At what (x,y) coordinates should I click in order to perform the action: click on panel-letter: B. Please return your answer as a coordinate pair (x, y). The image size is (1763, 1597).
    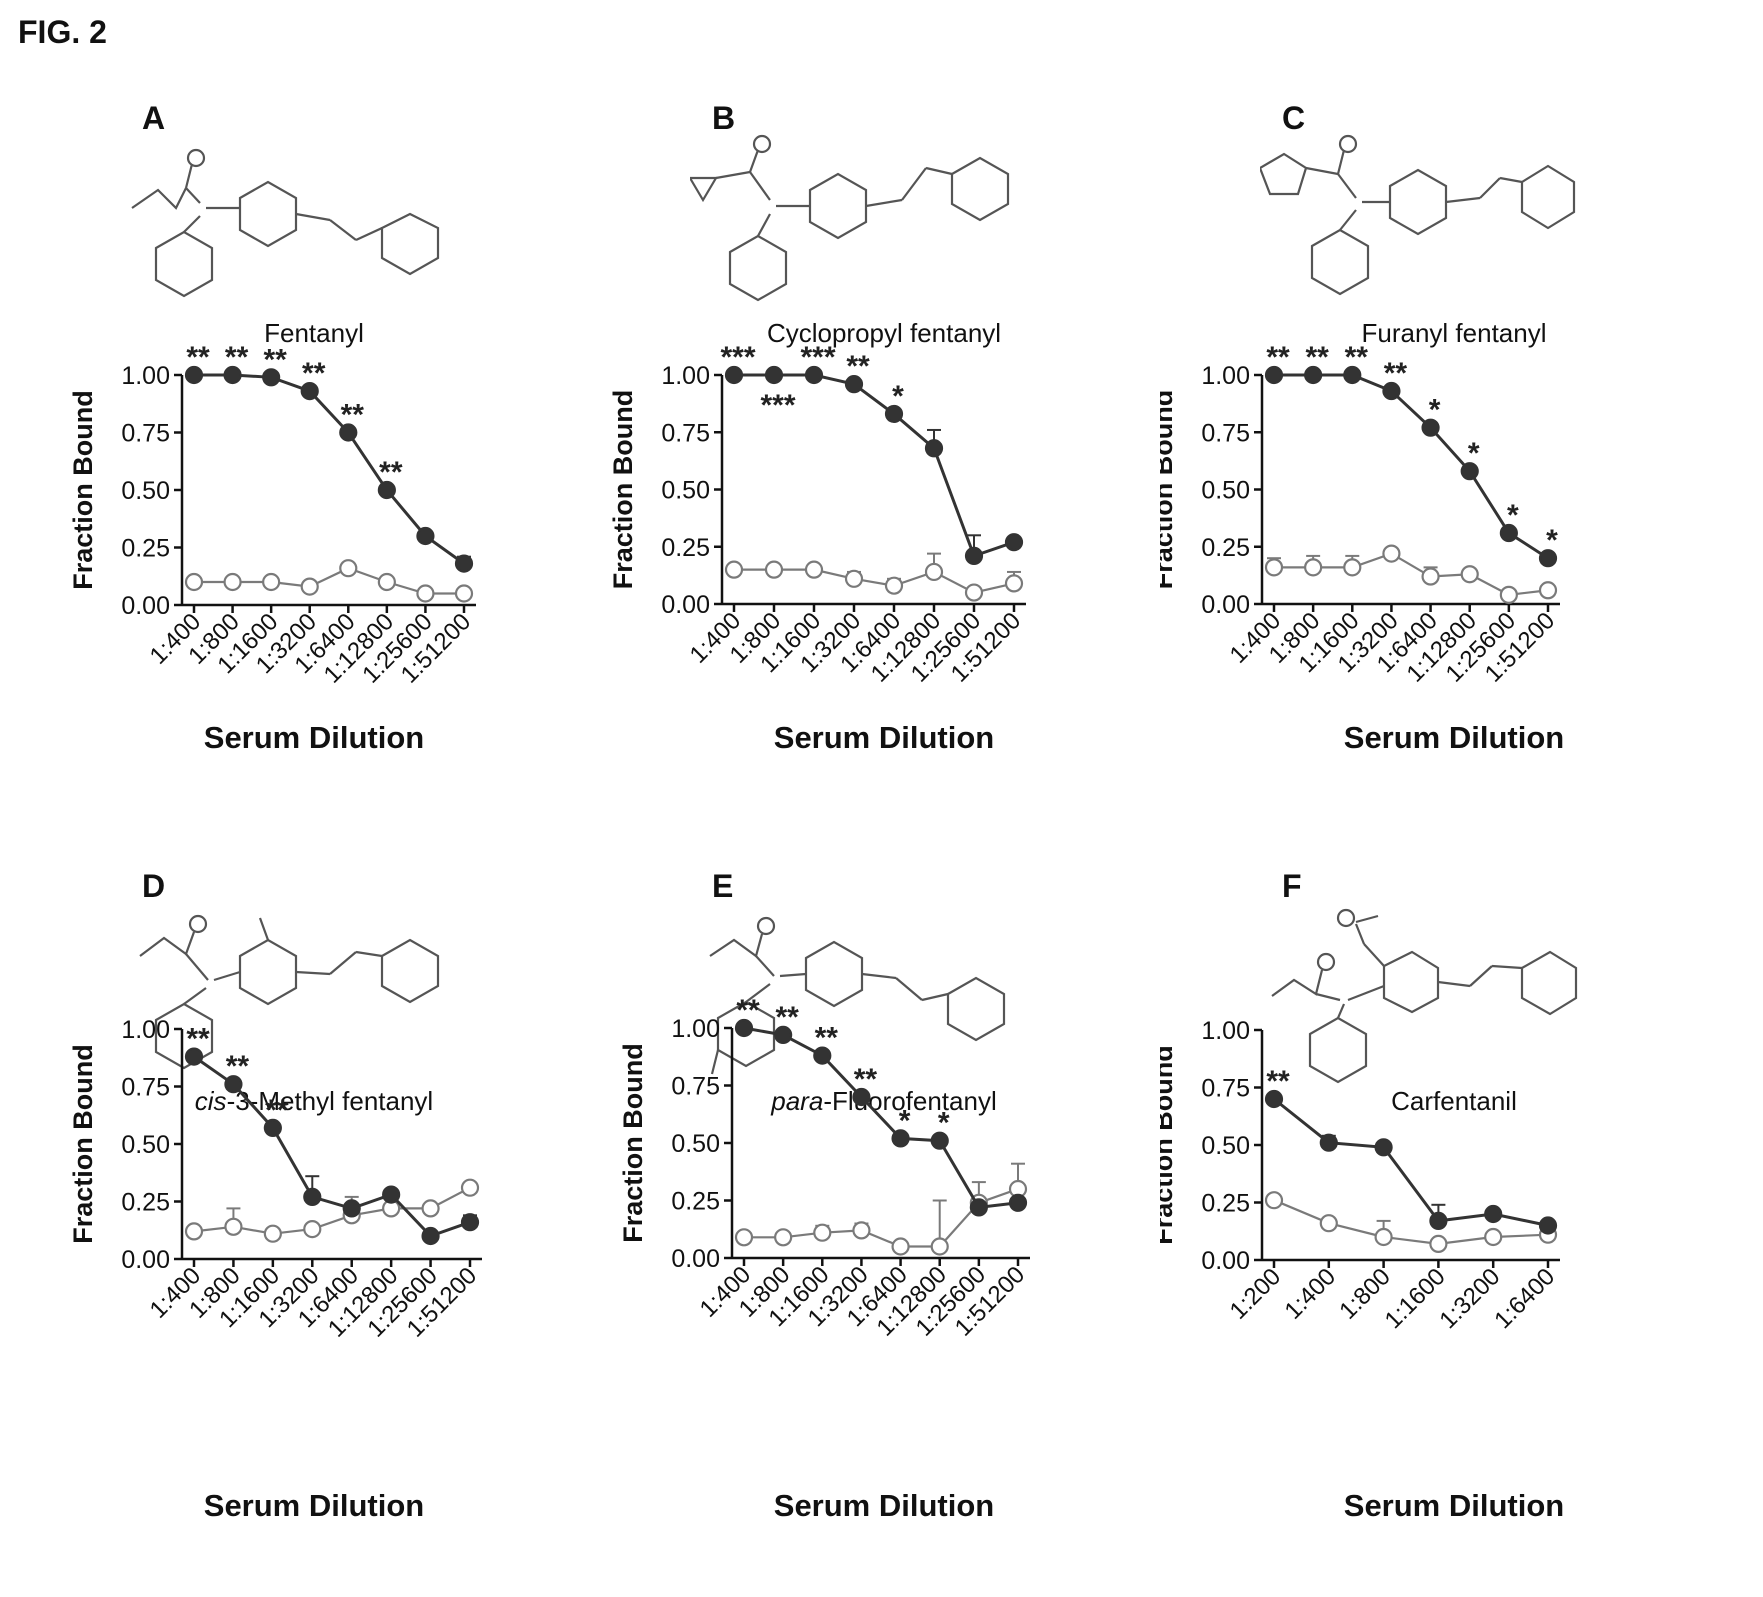
    Looking at the image, I should click on (724, 118).